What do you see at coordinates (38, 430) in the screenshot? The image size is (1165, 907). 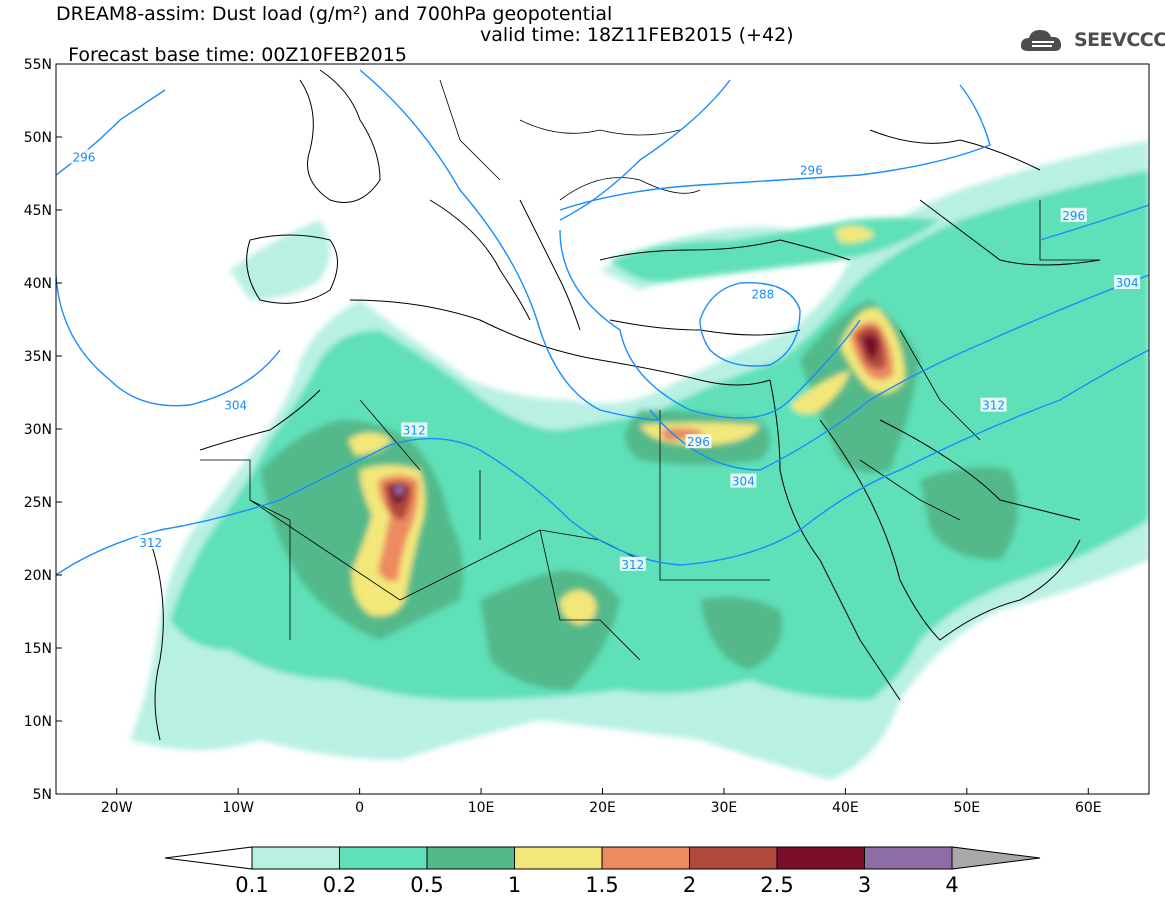 I see `lat-tick-label: 30N` at bounding box center [38, 430].